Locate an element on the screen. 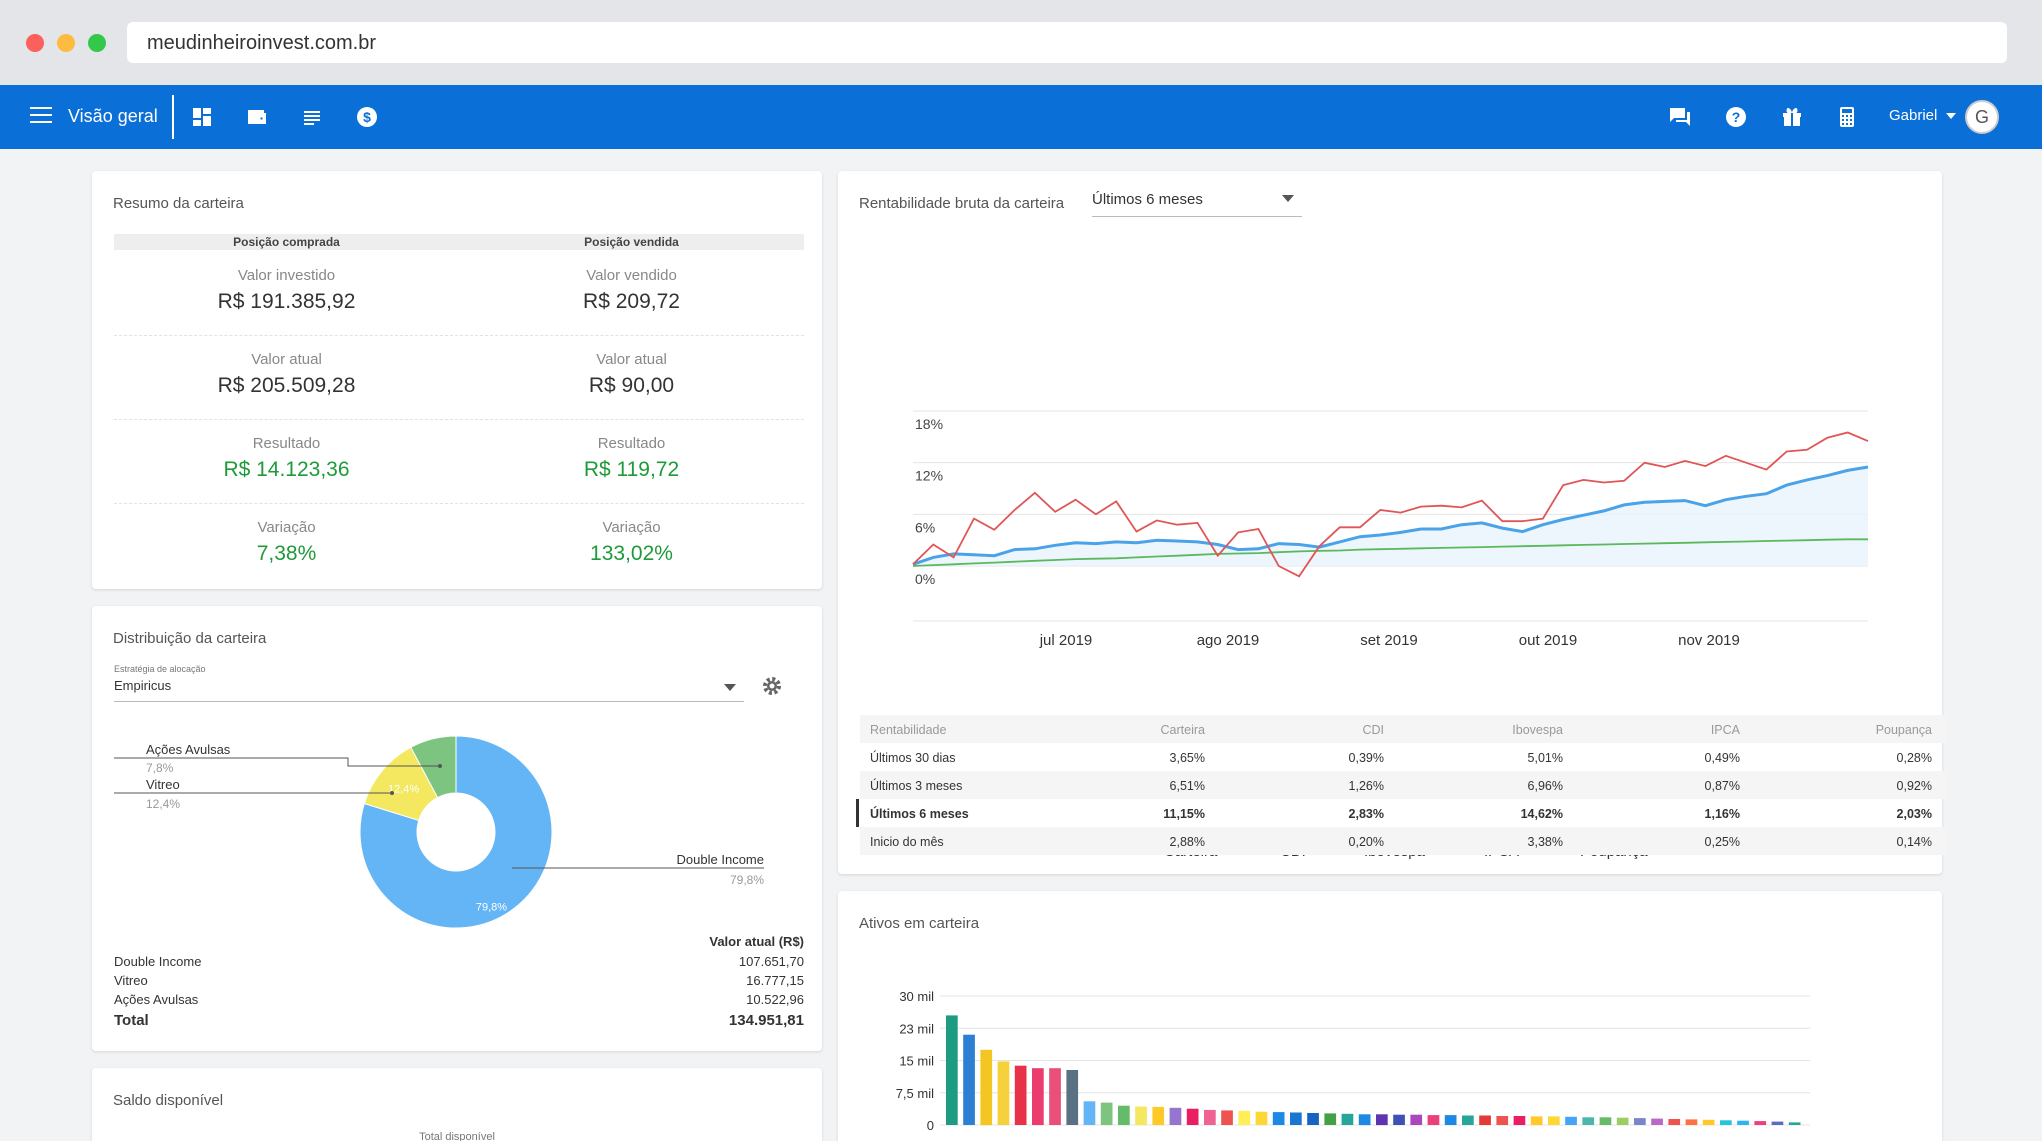 The height and width of the screenshot is (1141, 2042). cell: 2,83% is located at coordinates (1366, 814).